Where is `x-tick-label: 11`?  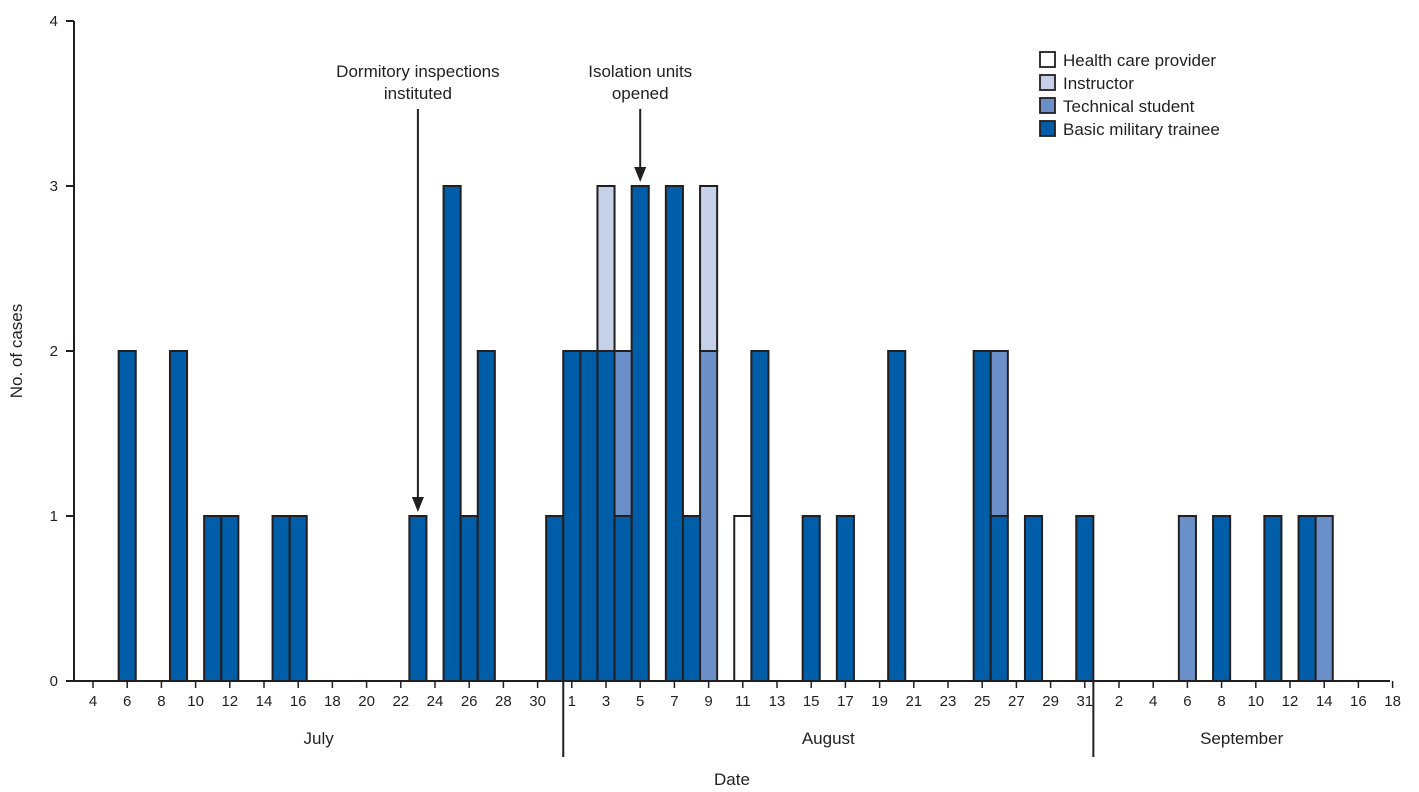
x-tick-label: 11 is located at coordinates (743, 701).